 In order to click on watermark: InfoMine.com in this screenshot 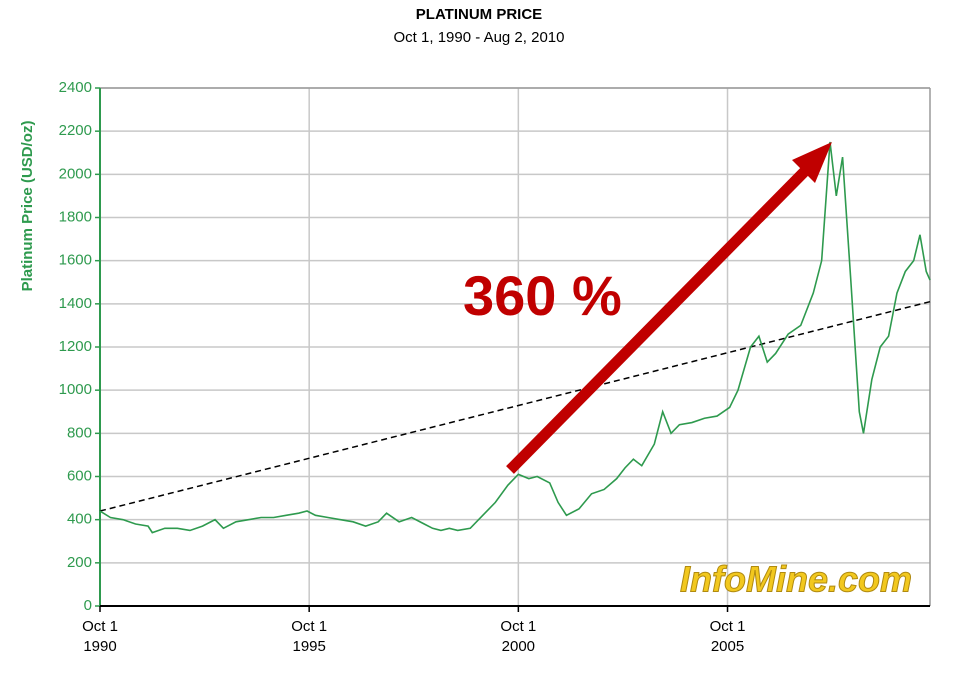, I will do `click(796, 579)`.